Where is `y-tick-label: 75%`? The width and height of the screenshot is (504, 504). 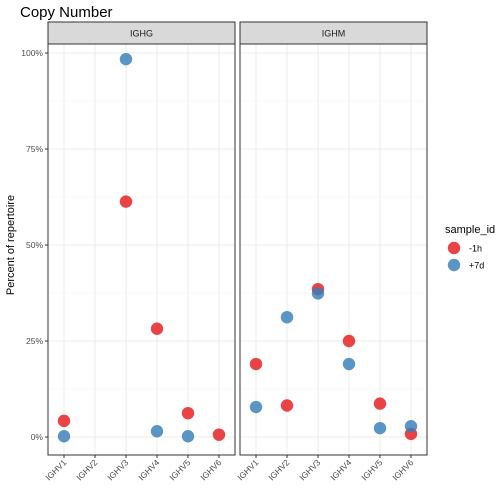 y-tick-label: 75% is located at coordinates (34, 149).